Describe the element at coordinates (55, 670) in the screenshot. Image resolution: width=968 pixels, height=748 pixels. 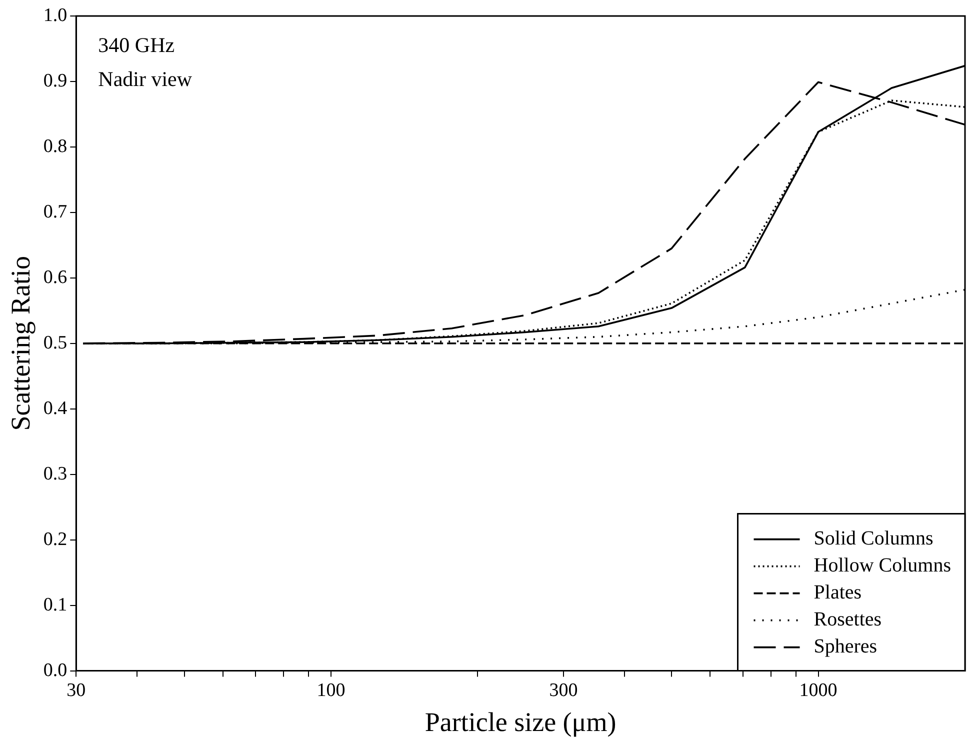
I see `y-tick-label: 0.0` at that location.